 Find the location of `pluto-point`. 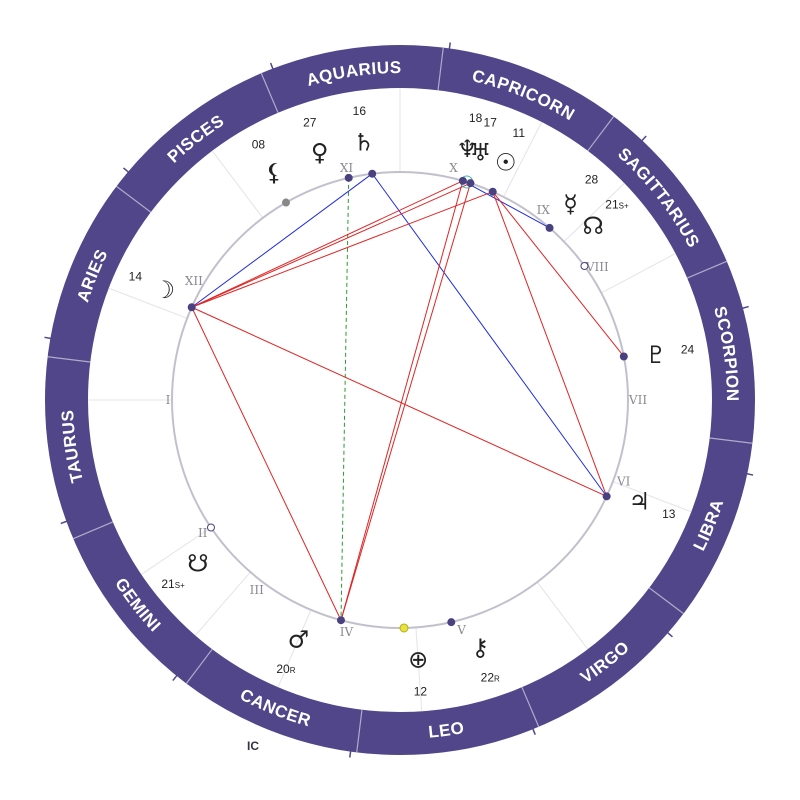

pluto-point is located at coordinates (623, 356).